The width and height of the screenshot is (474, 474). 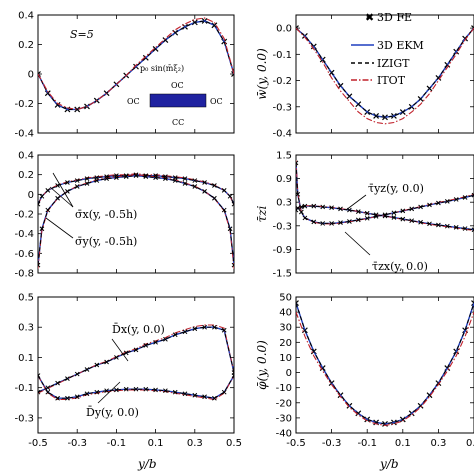 What do you see at coordinates (400, 45) in the screenshot?
I see `legend-ekm-label: 3D EKM` at bounding box center [400, 45].